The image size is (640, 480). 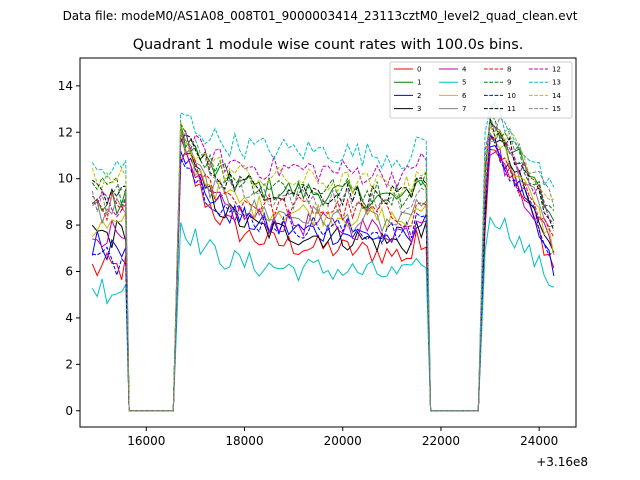 What do you see at coordinates (244, 441) in the screenshot?
I see `x-tick-label: 18000` at bounding box center [244, 441].